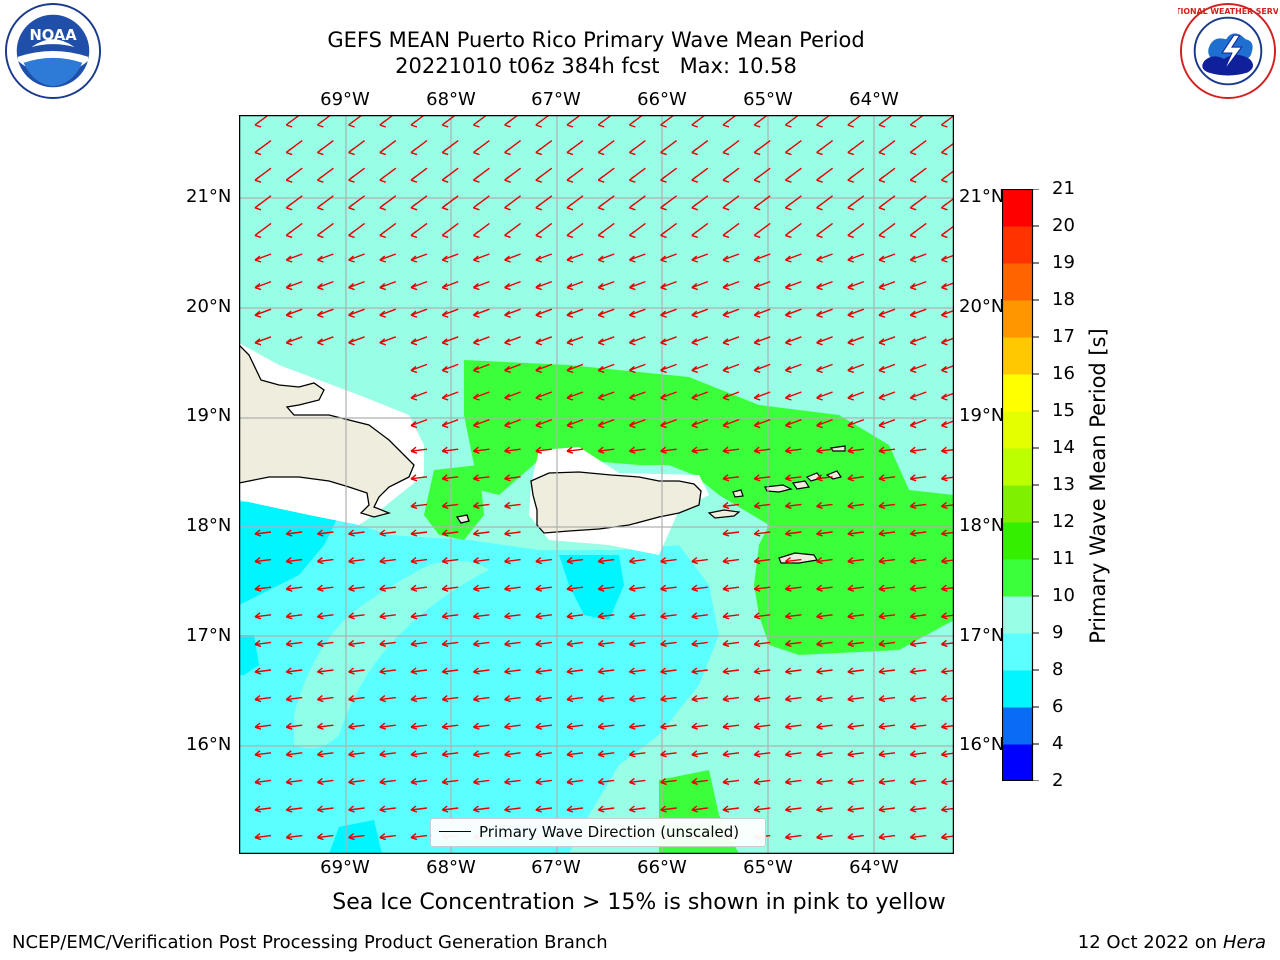 This screenshot has width=1280, height=960. What do you see at coordinates (982, 415) in the screenshot?
I see `lat-label-right: 19°N` at bounding box center [982, 415].